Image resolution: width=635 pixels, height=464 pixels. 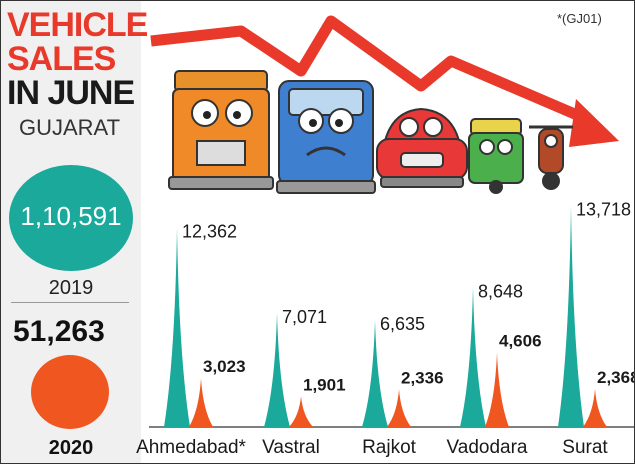 What do you see at coordinates (500, 291) in the screenshot?
I see `data-label-2019-vadodara: 8,648` at bounding box center [500, 291].